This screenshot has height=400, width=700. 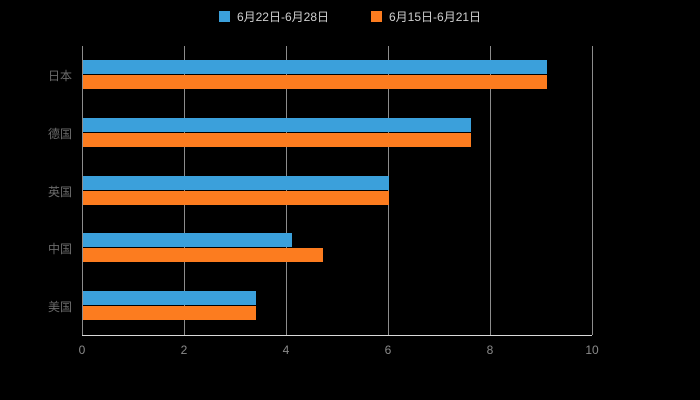 What do you see at coordinates (184, 350) in the screenshot?
I see `x-tick-label: 2` at bounding box center [184, 350].